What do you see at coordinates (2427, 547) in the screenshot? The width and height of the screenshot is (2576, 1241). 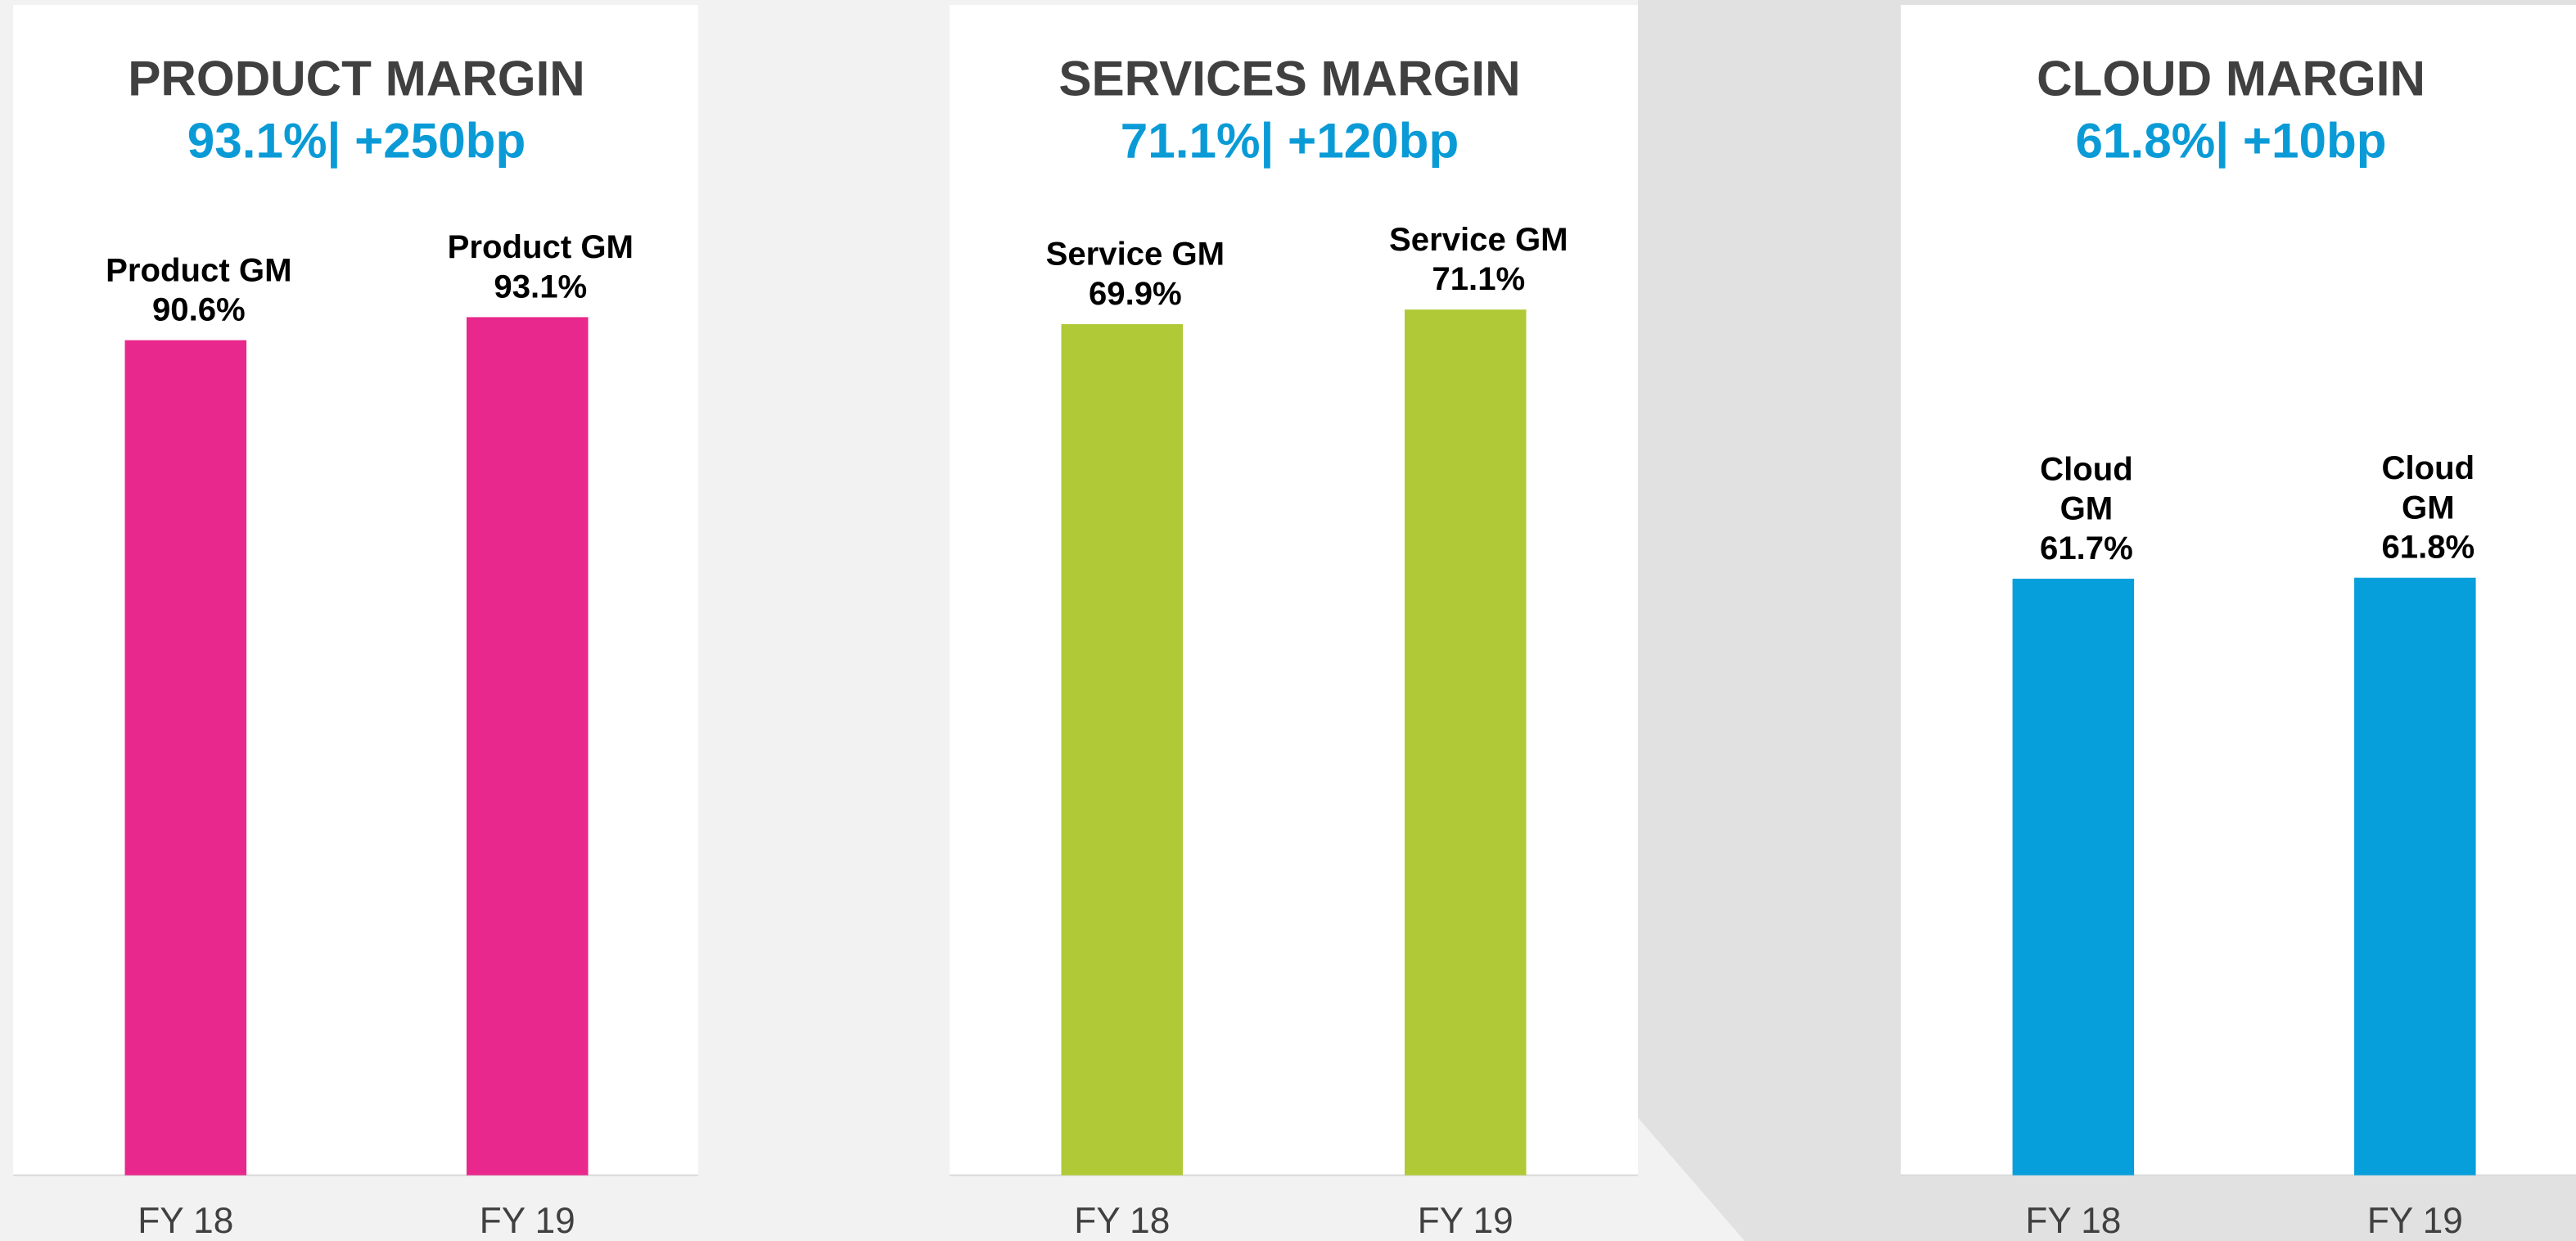 I see `data-label: 61.8%` at bounding box center [2427, 547].